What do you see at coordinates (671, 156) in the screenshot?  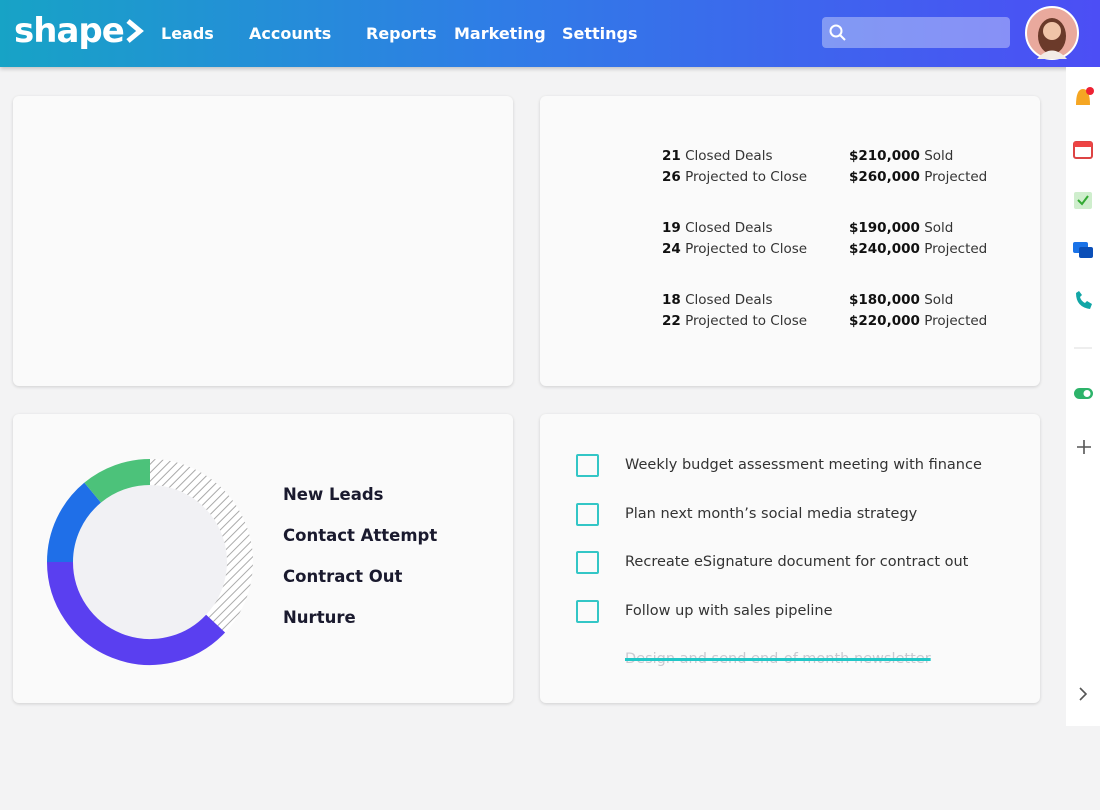 I see `stat-value: 21` at bounding box center [671, 156].